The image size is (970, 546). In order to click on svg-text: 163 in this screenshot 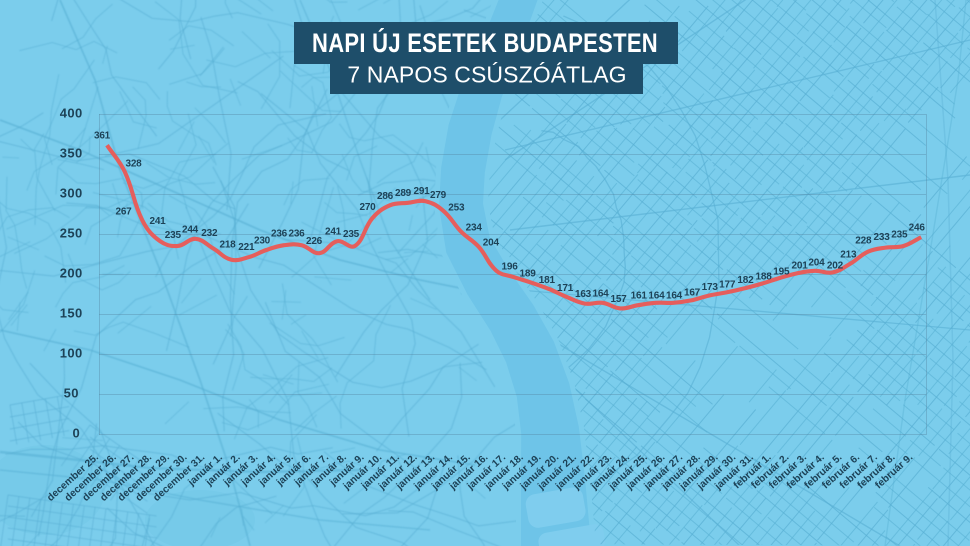, I will do `click(583, 294)`.